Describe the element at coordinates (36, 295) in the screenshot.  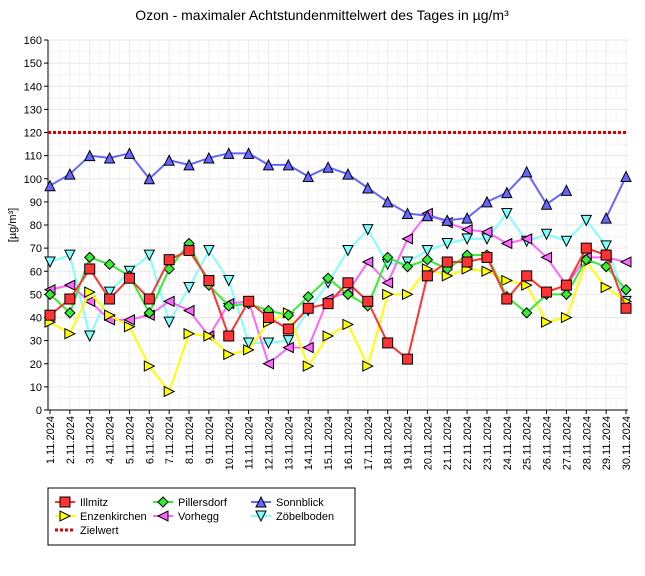
I see `y-tick-label: 50` at that location.